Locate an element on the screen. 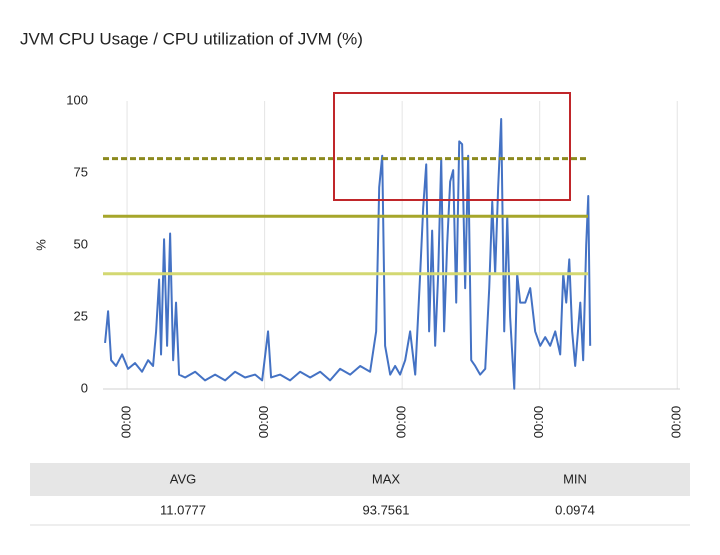 This screenshot has width=720, height=555. y-tick-label: 0 is located at coordinates (84, 387).